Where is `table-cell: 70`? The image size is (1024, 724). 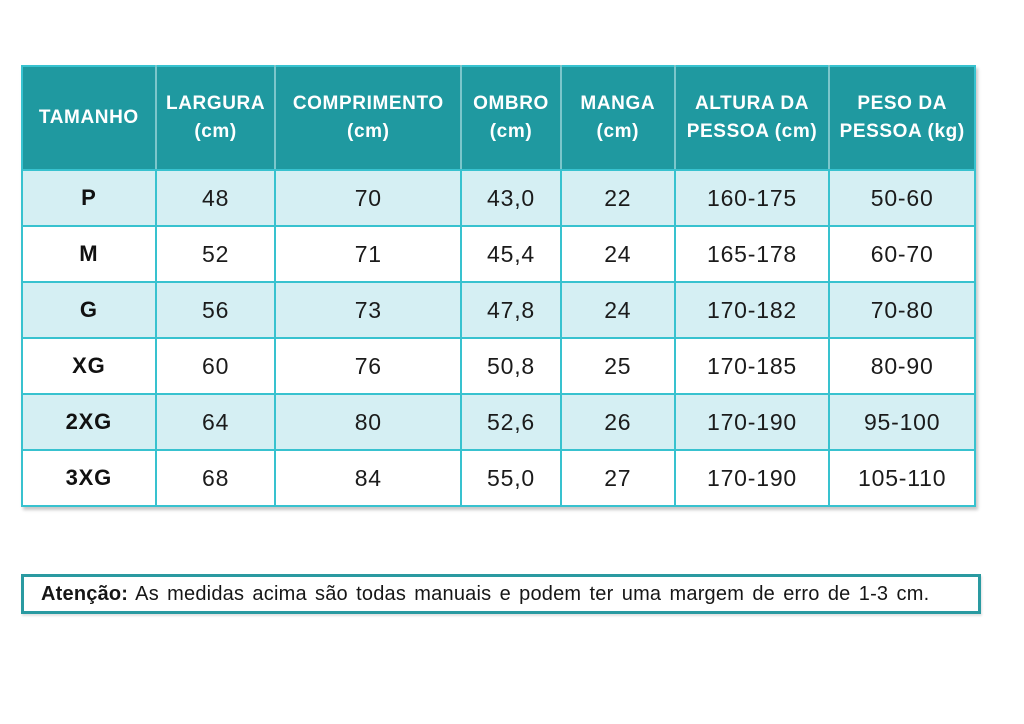
table-cell: 70 is located at coordinates (368, 198).